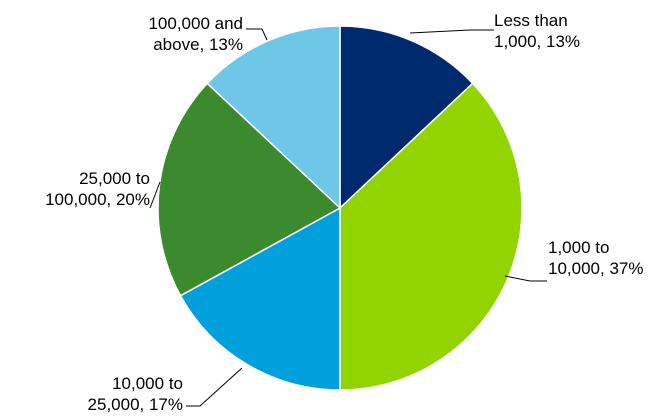 The height and width of the screenshot is (417, 669). I want to click on slice-label-line: above, 13%, so click(198, 44).